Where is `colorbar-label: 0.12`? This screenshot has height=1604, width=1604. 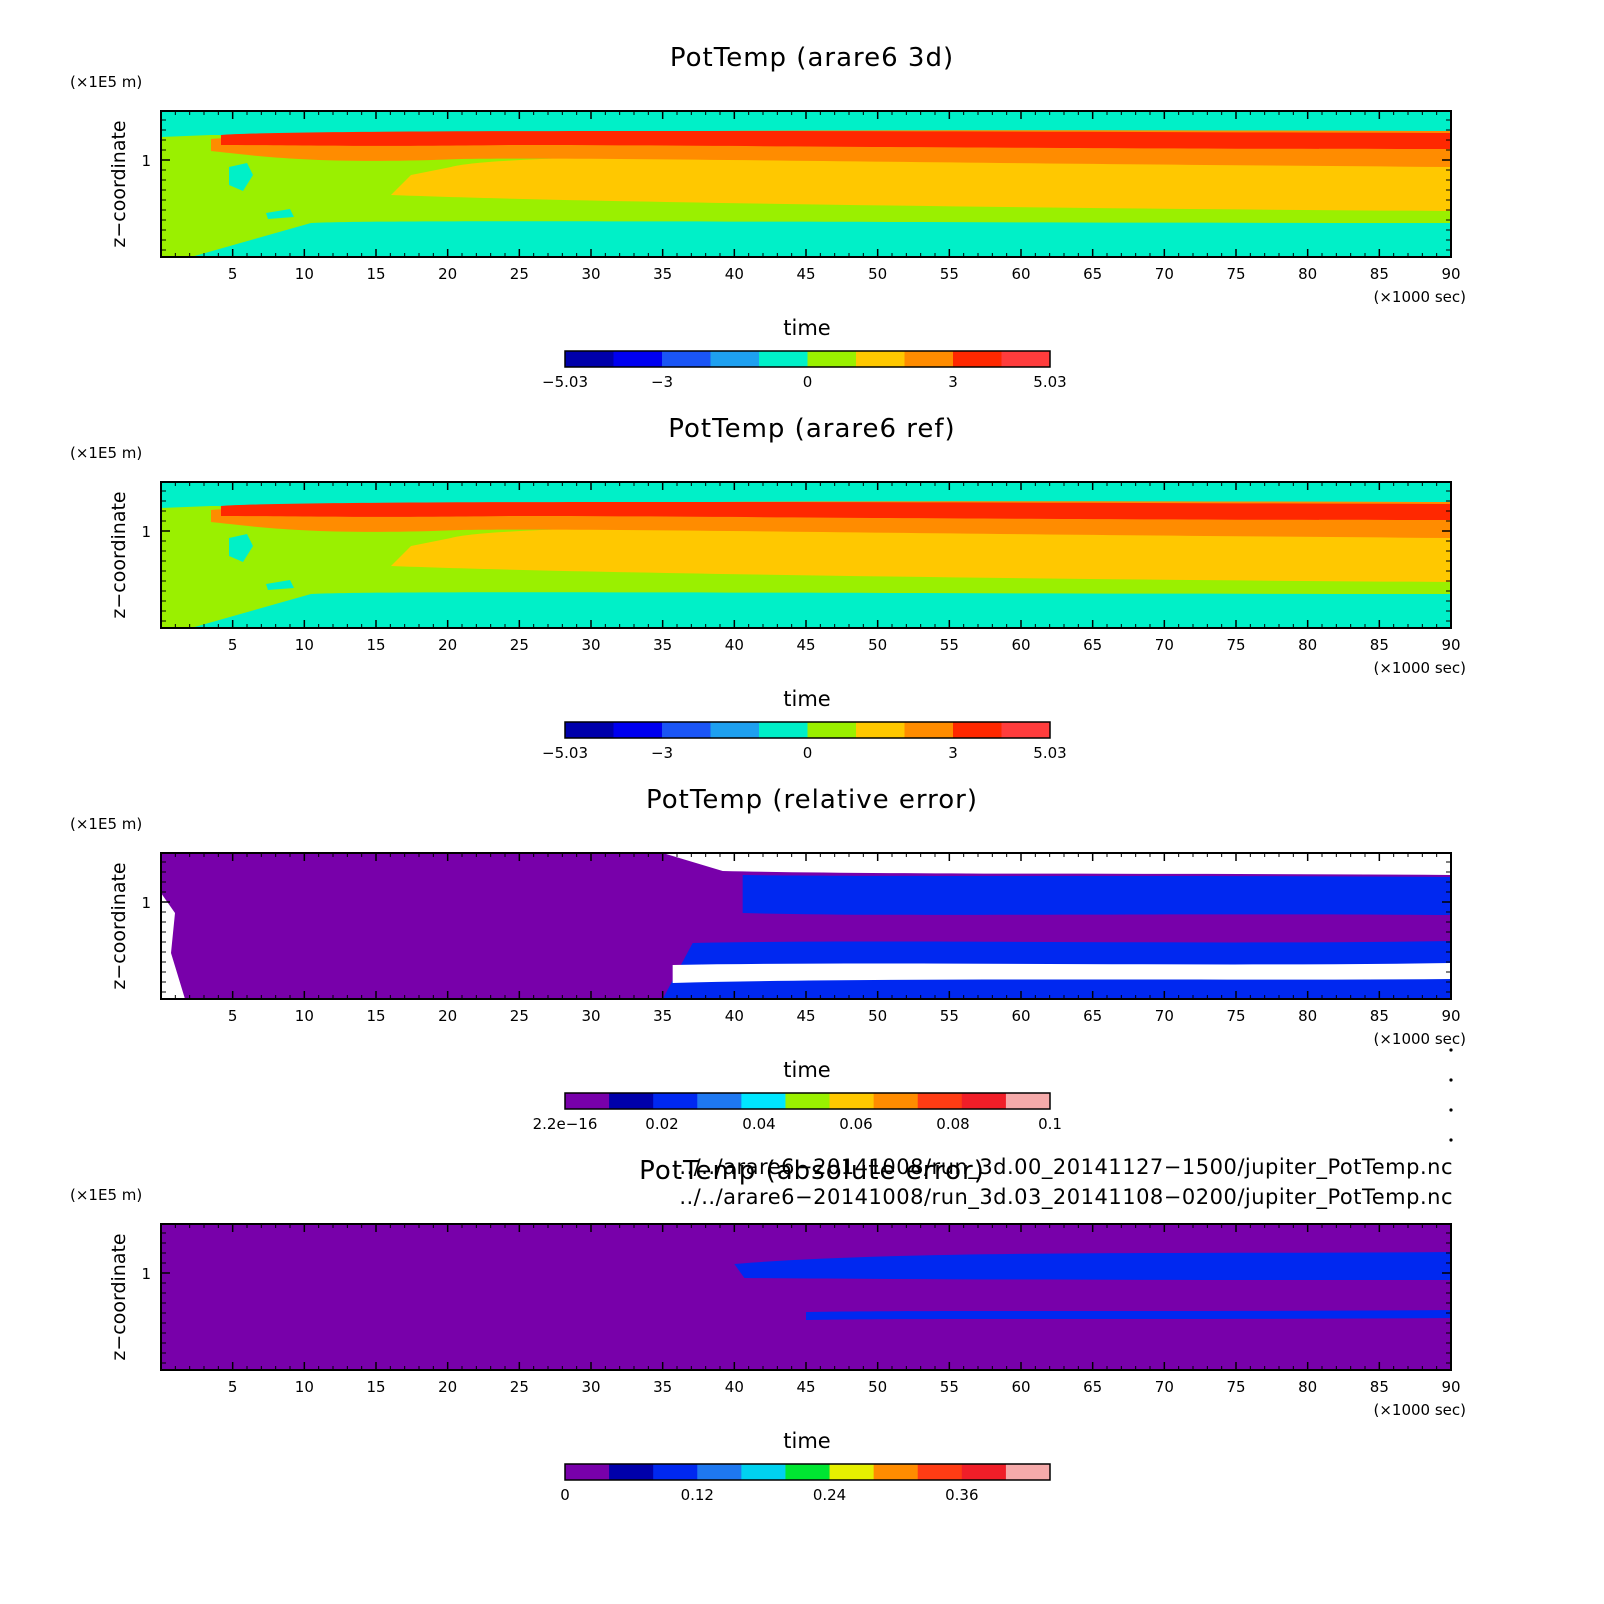
colorbar-label: 0.12 is located at coordinates (697, 1495).